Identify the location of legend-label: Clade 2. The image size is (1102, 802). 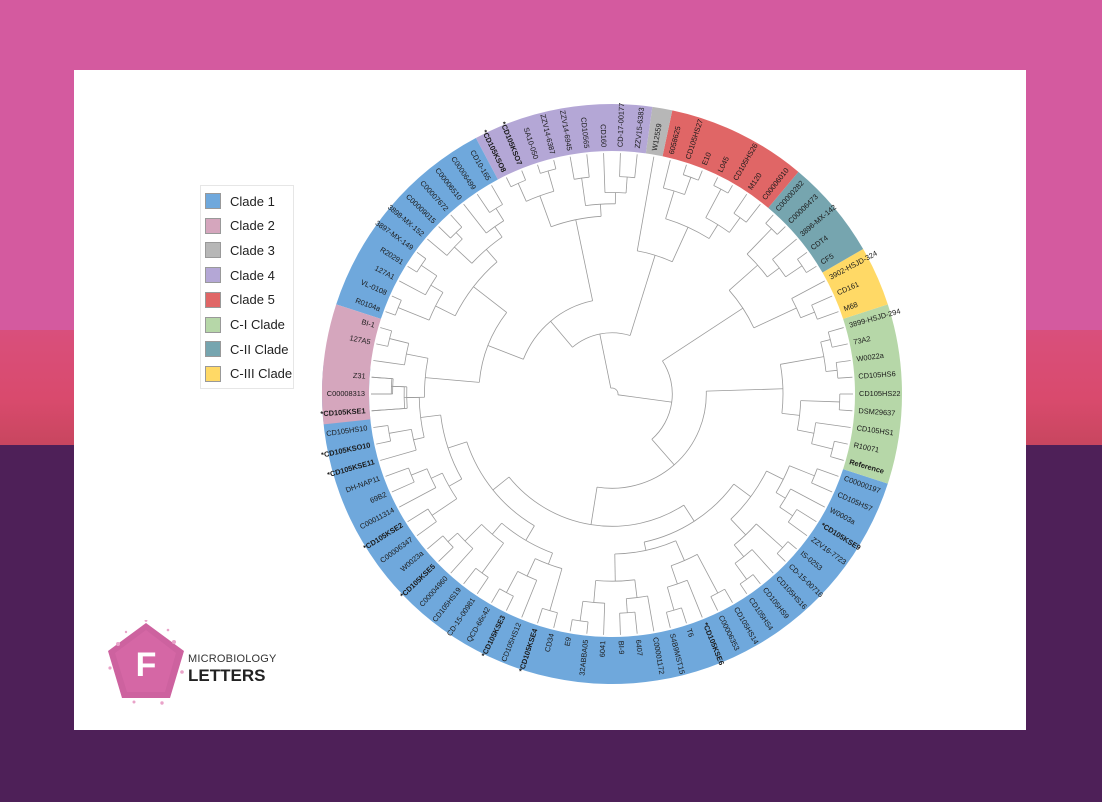
(252, 226).